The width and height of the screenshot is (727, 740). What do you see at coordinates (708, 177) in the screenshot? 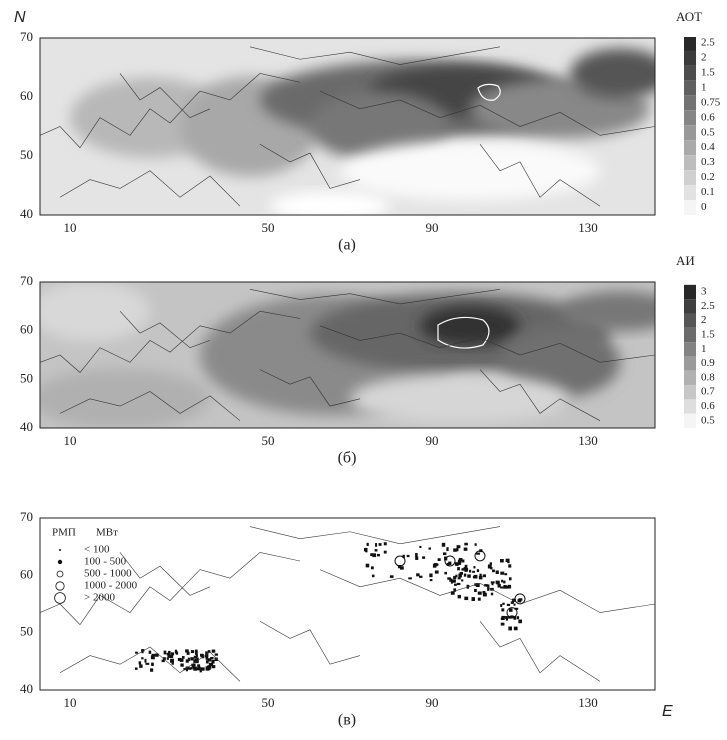
I see `colorbar-label: 0.2` at bounding box center [708, 177].